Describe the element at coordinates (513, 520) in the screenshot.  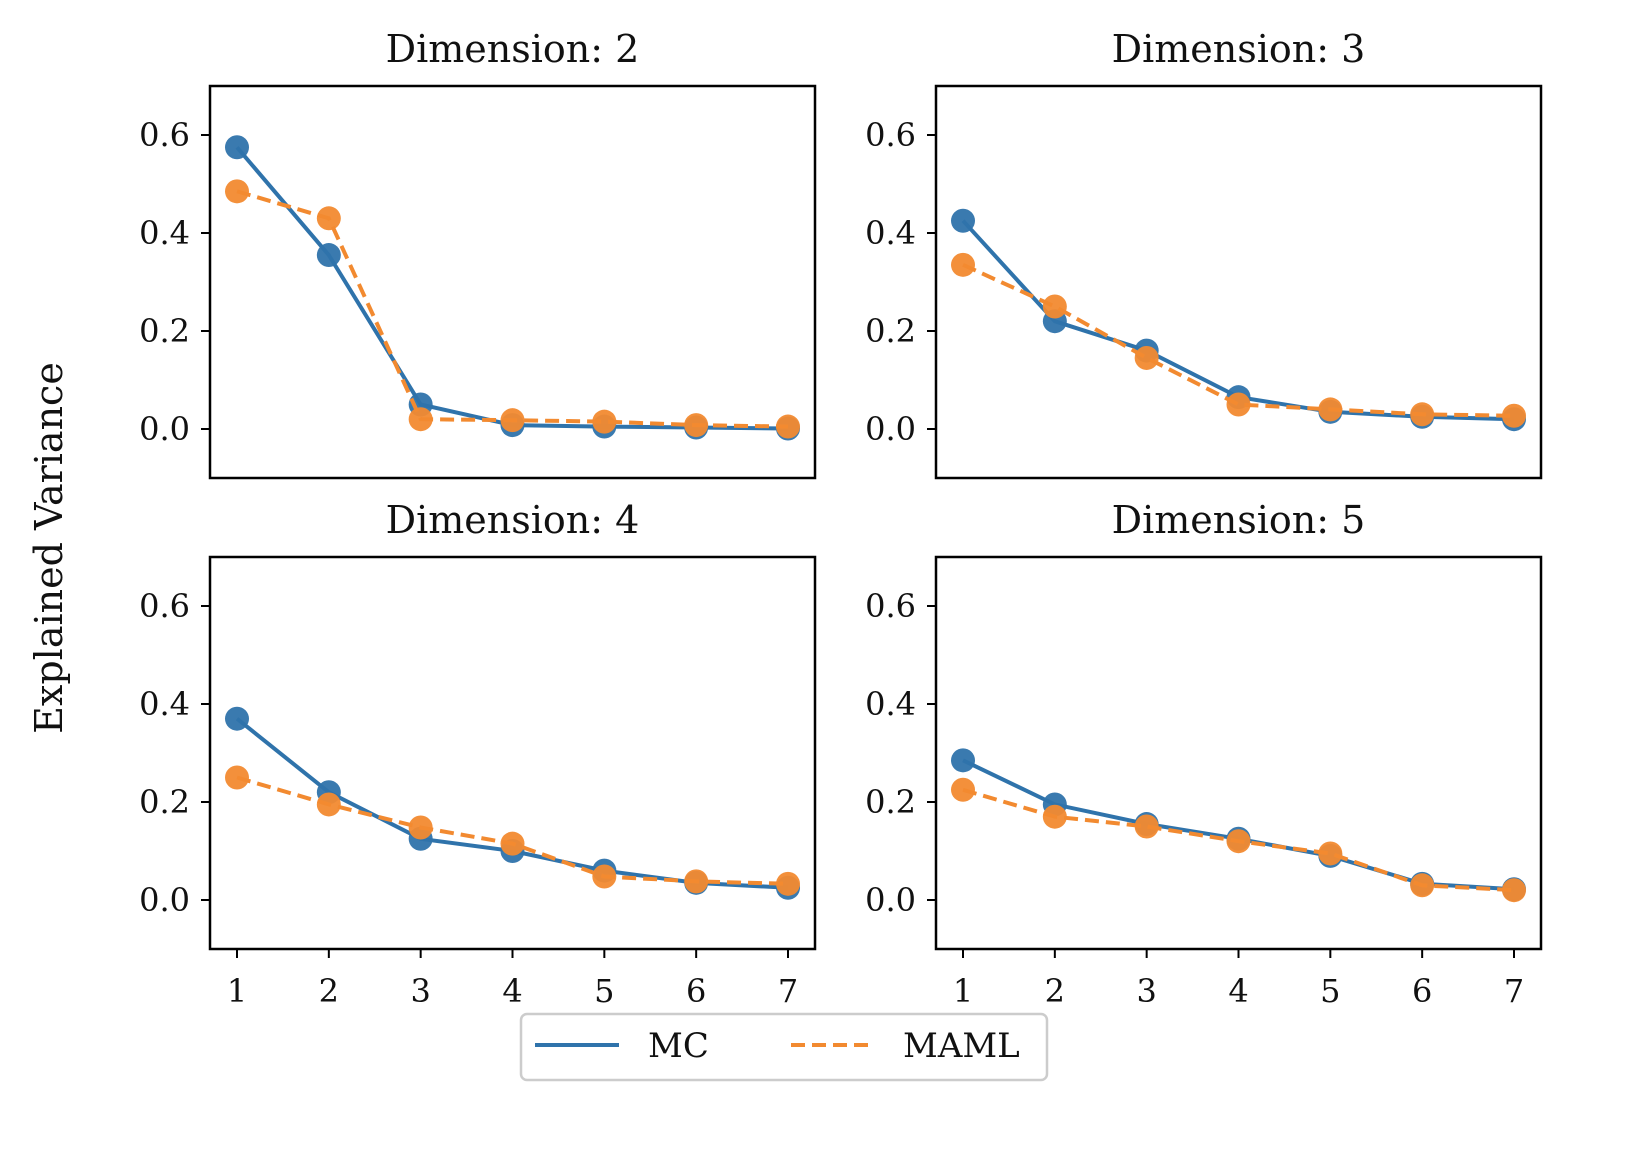
I see `subplot-title: Dimension: 4` at that location.